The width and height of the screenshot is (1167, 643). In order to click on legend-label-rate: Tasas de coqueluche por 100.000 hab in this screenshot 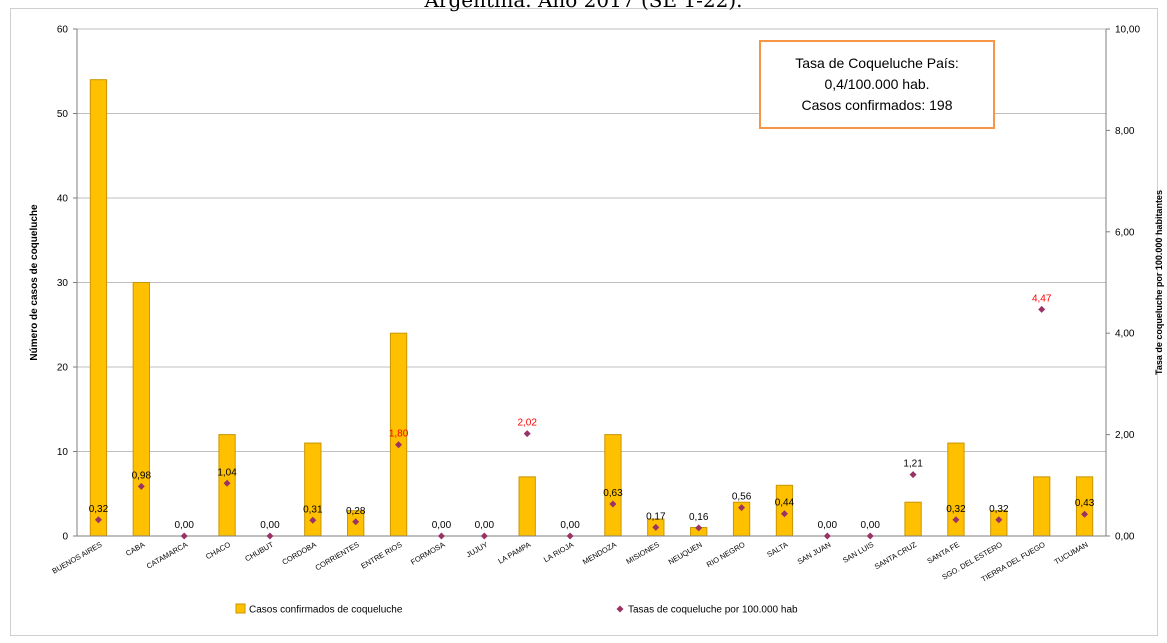, I will do `click(713, 610)`.